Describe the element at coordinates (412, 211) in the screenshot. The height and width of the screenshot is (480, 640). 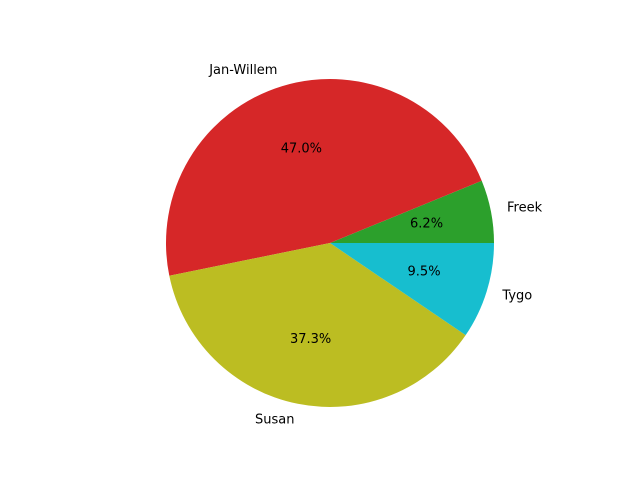
I see `pie-slice-freek` at that location.